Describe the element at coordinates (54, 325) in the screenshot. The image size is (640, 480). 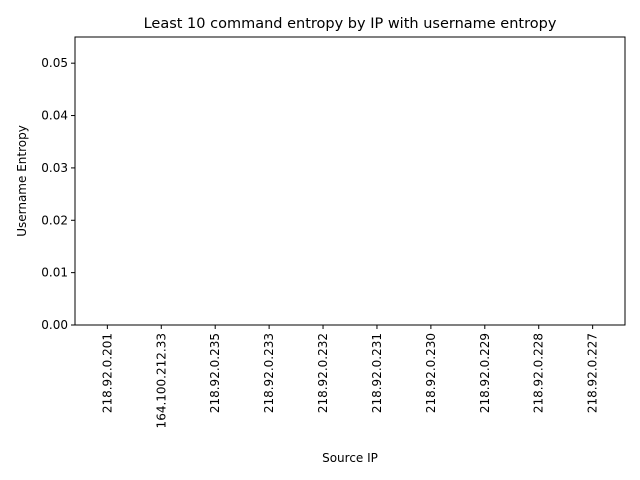
I see `y-tick-label: 0.00` at that location.